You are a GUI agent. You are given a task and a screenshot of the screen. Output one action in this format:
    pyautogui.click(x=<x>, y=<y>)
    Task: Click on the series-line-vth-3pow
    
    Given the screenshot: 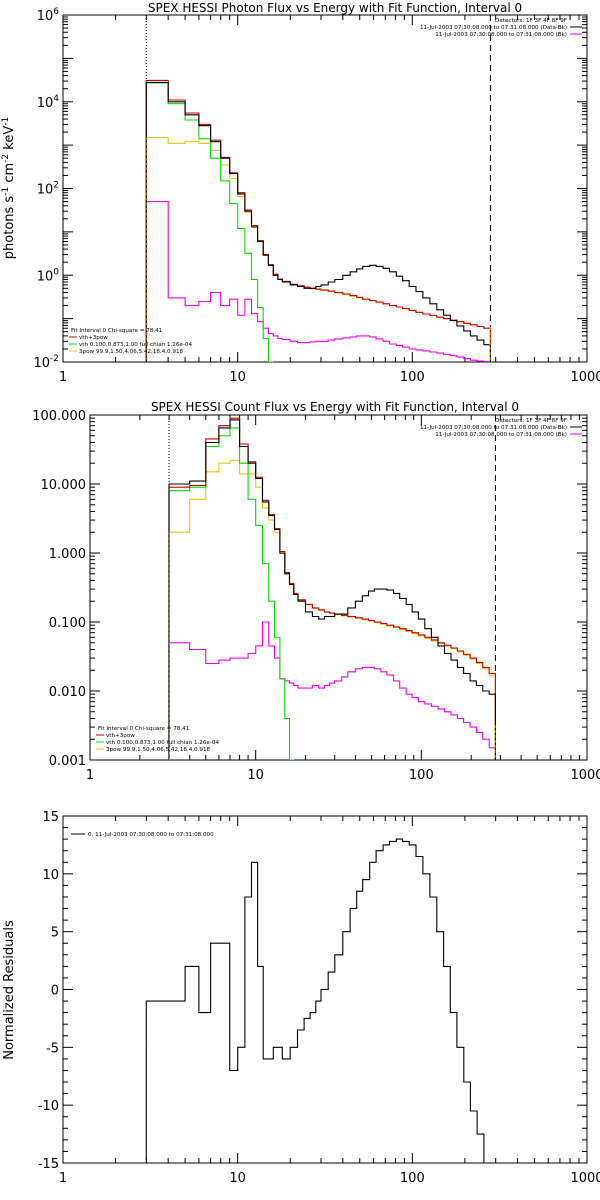 What is the action you would take?
    pyautogui.click(x=318, y=220)
    